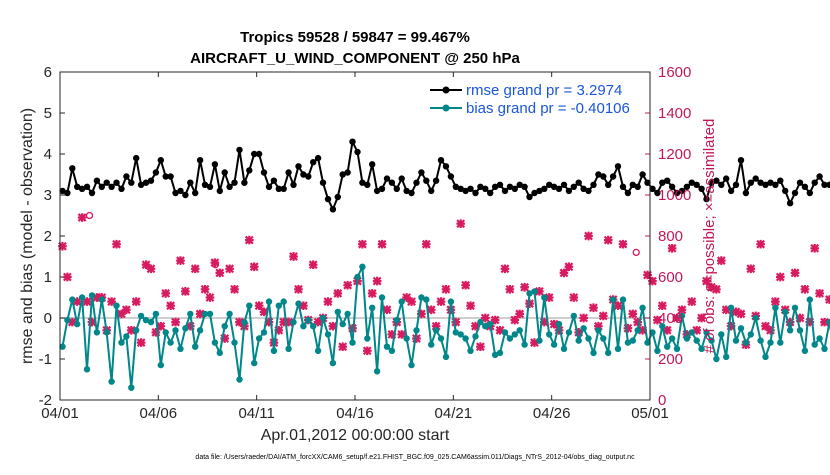 This screenshot has height=475, width=830. Describe the element at coordinates (48, 154) in the screenshot. I see `y-tick-label-left-6: 4` at that location.